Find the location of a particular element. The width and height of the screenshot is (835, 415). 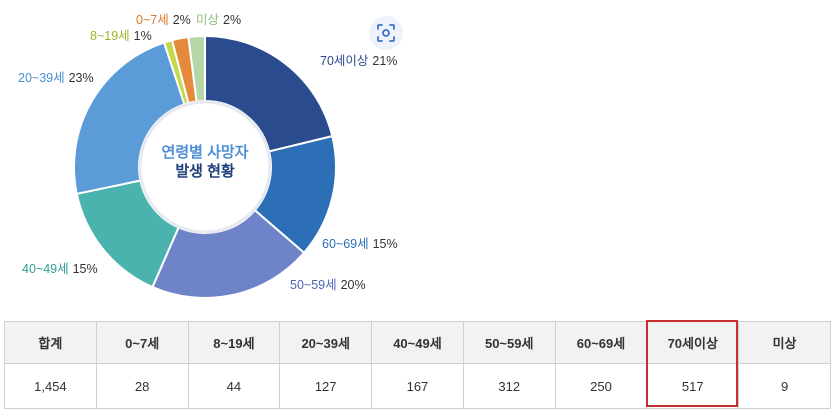

slice-label-name: 8~19세 is located at coordinates (110, 36).